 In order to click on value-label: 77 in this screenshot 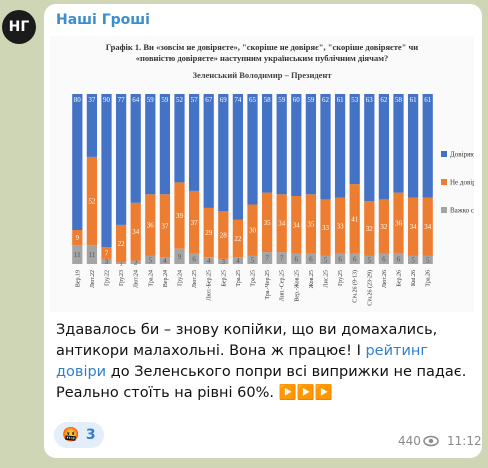, I will do `click(122, 100)`.